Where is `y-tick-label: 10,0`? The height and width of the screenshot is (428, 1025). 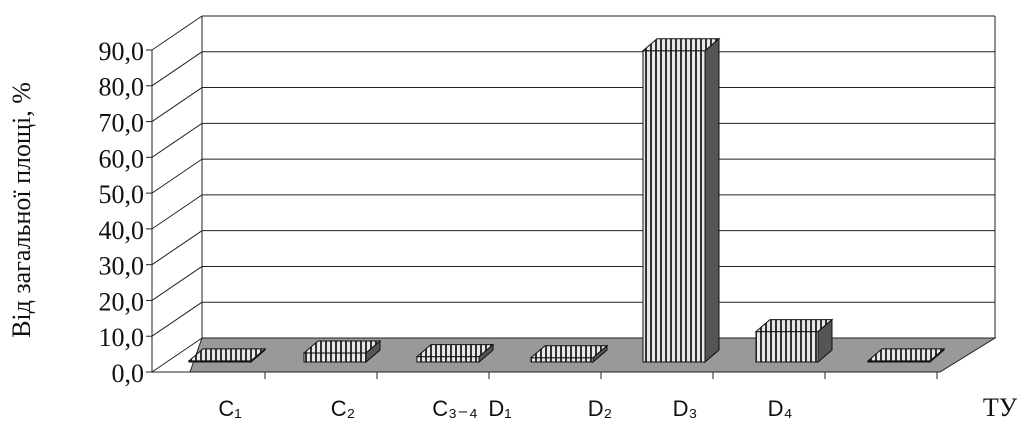 y-tick-label: 10,0 is located at coordinates (122, 337).